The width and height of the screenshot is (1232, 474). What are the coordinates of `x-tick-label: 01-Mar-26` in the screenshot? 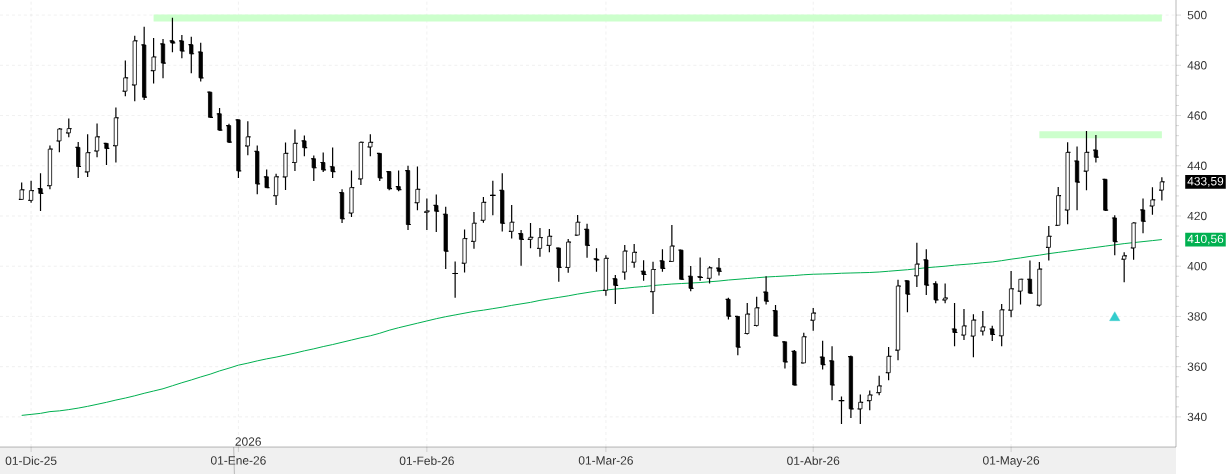 It's located at (605, 460).